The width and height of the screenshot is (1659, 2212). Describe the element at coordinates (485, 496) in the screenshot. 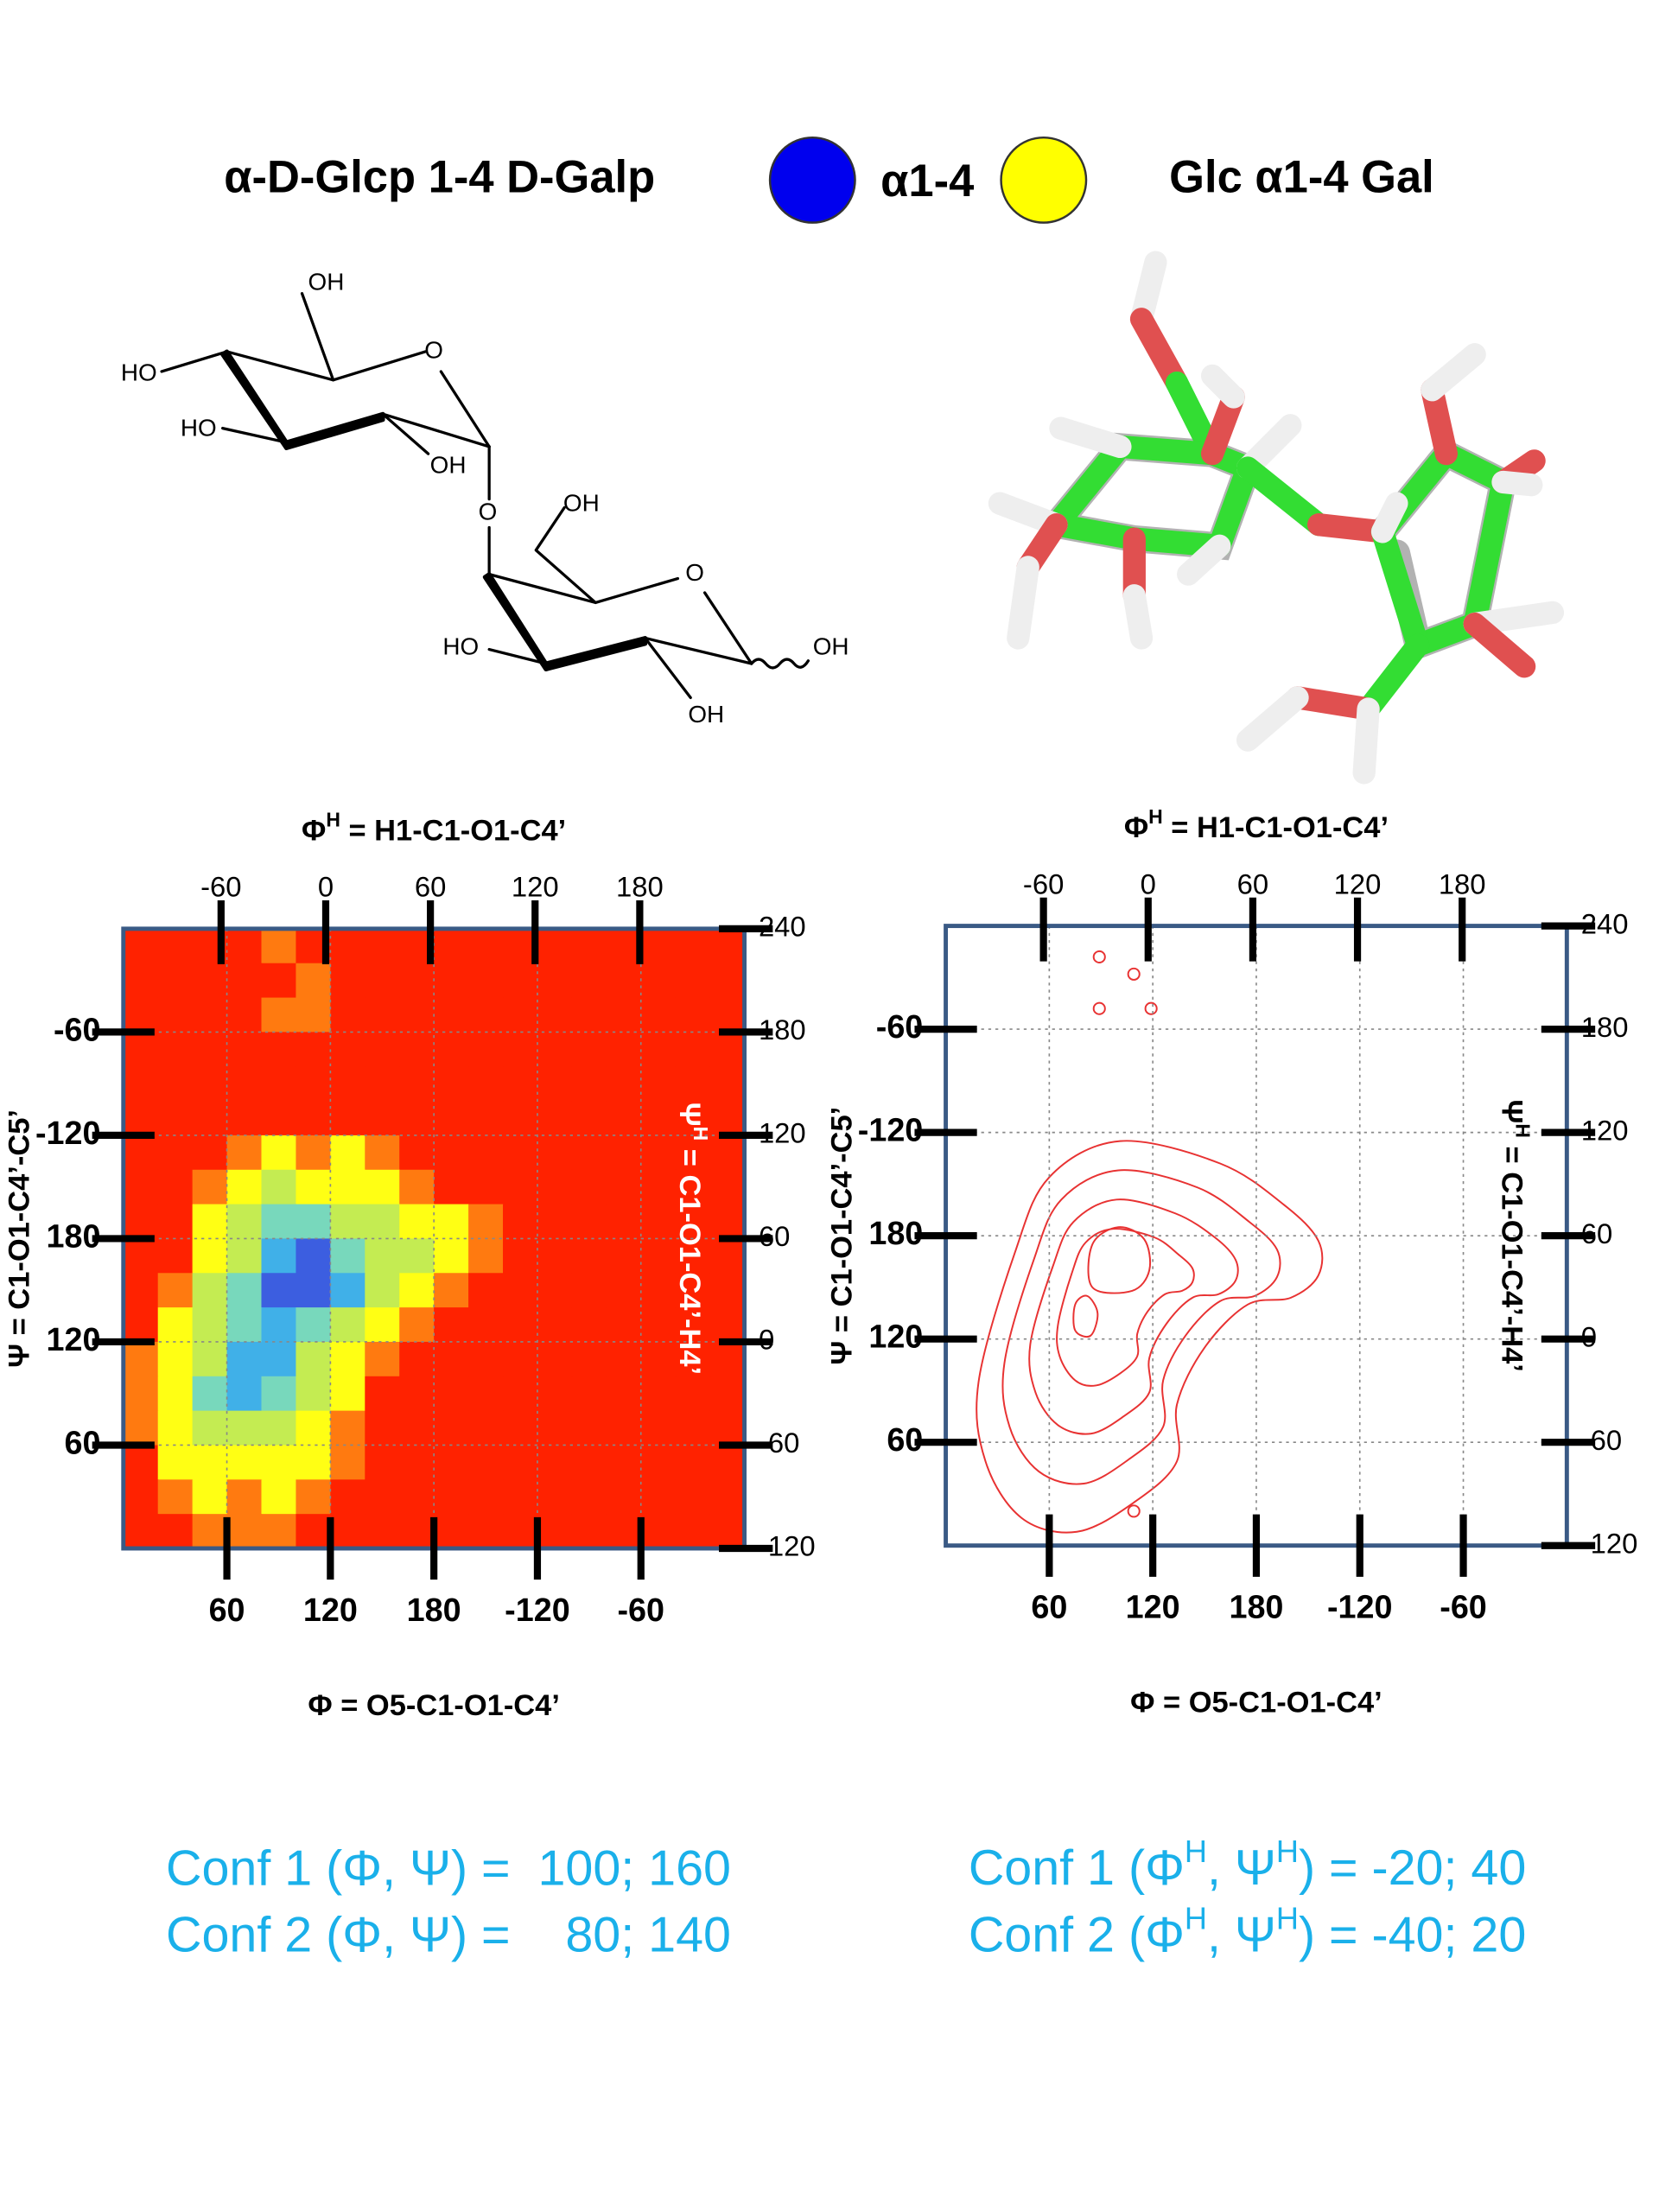

I see `structure-2d` at that location.